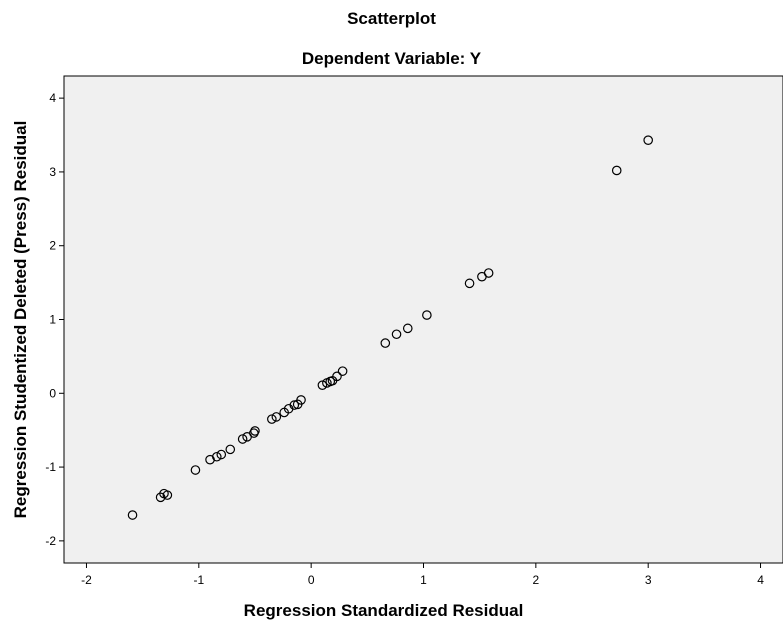 This screenshot has height=628, width=783. Describe the element at coordinates (311, 580) in the screenshot. I see `x-tick-label: 0` at that location.